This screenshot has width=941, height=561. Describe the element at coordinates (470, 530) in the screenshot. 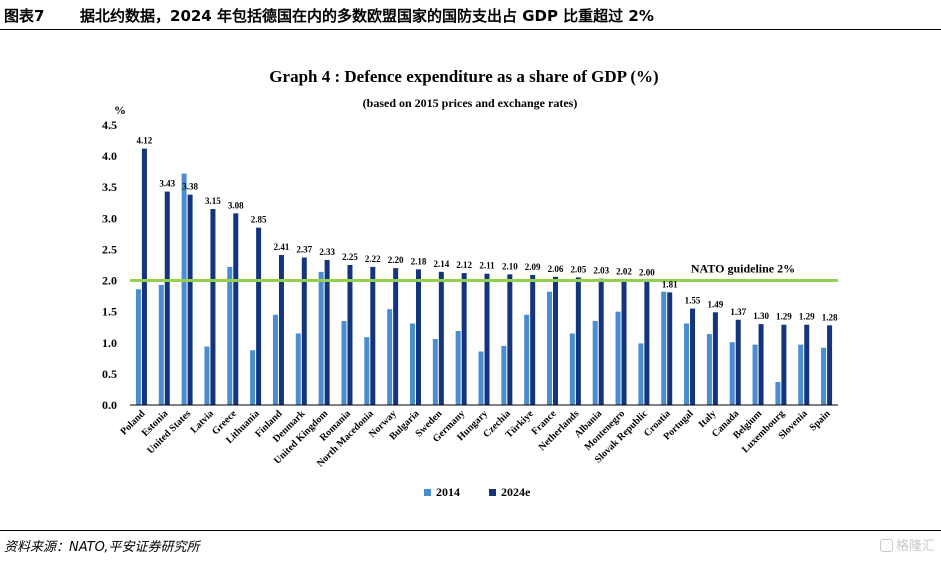

I see `footer-divider` at that location.